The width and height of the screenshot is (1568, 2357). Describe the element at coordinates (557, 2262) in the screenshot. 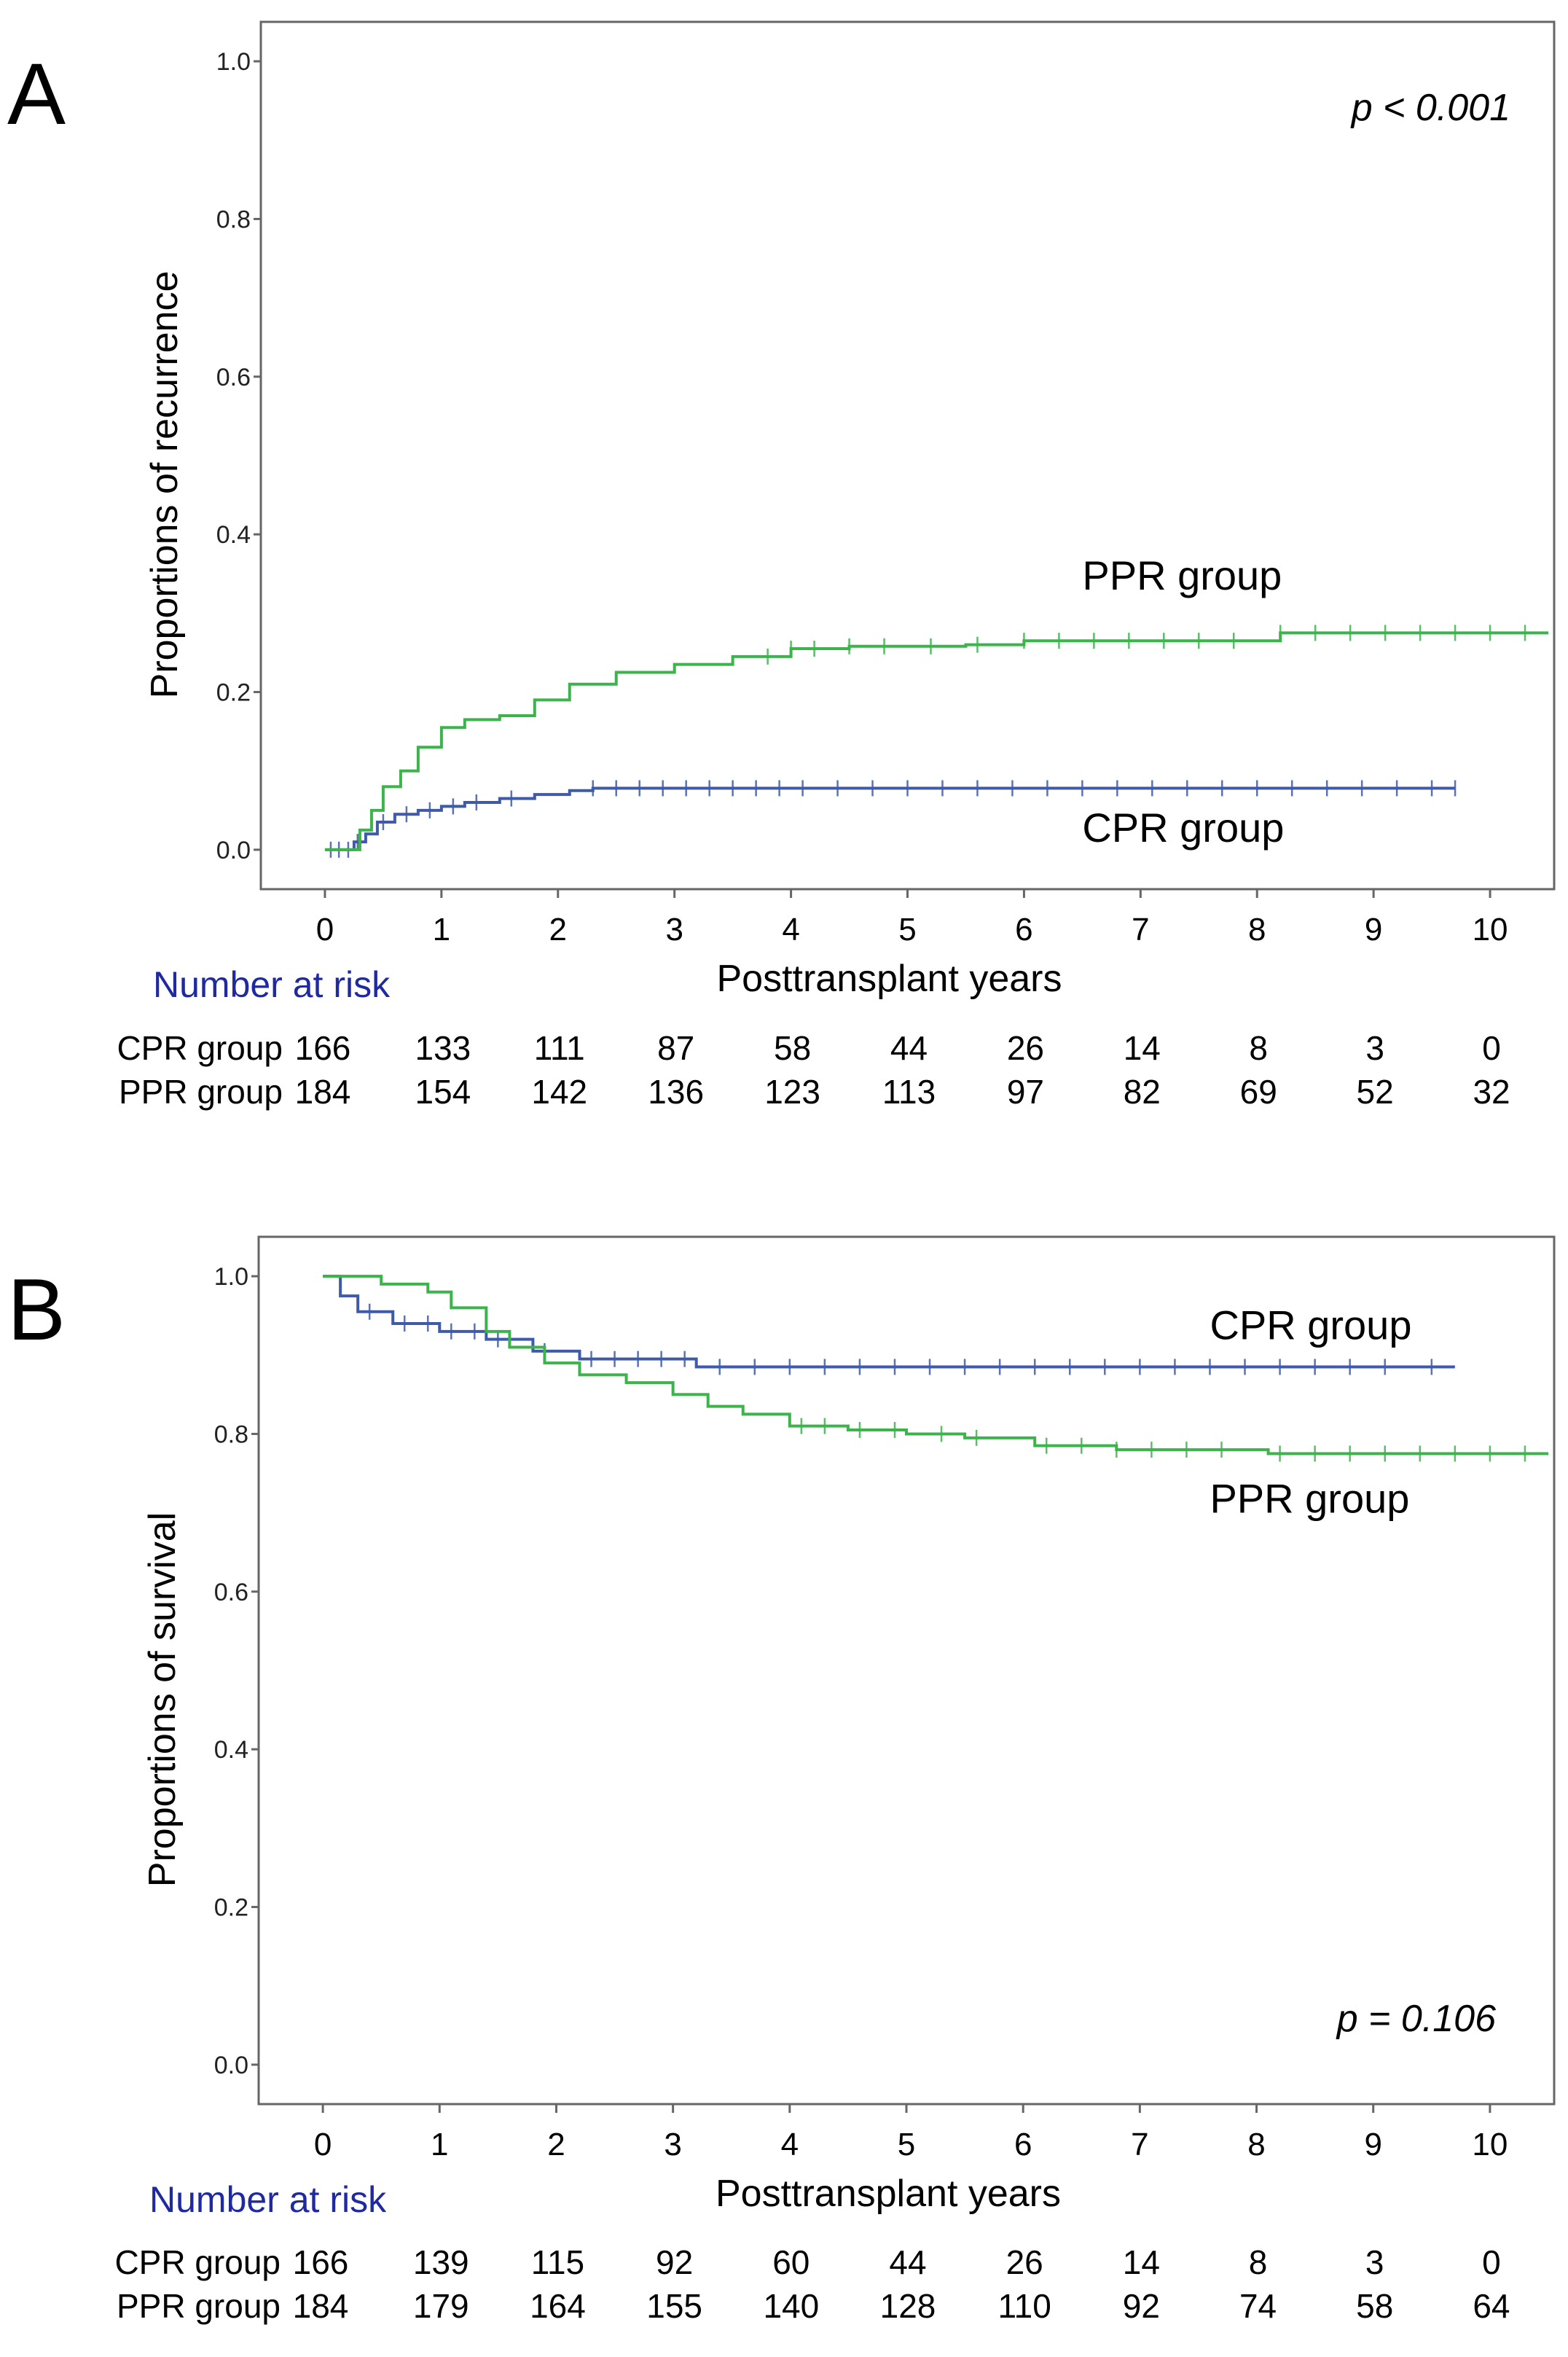

I see `risk-cell: 115` at that location.